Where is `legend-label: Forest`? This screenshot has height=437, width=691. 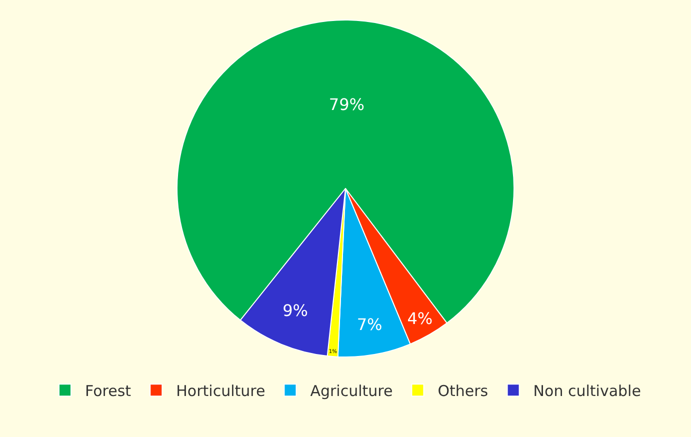 legend-label: Forest is located at coordinates (108, 391).